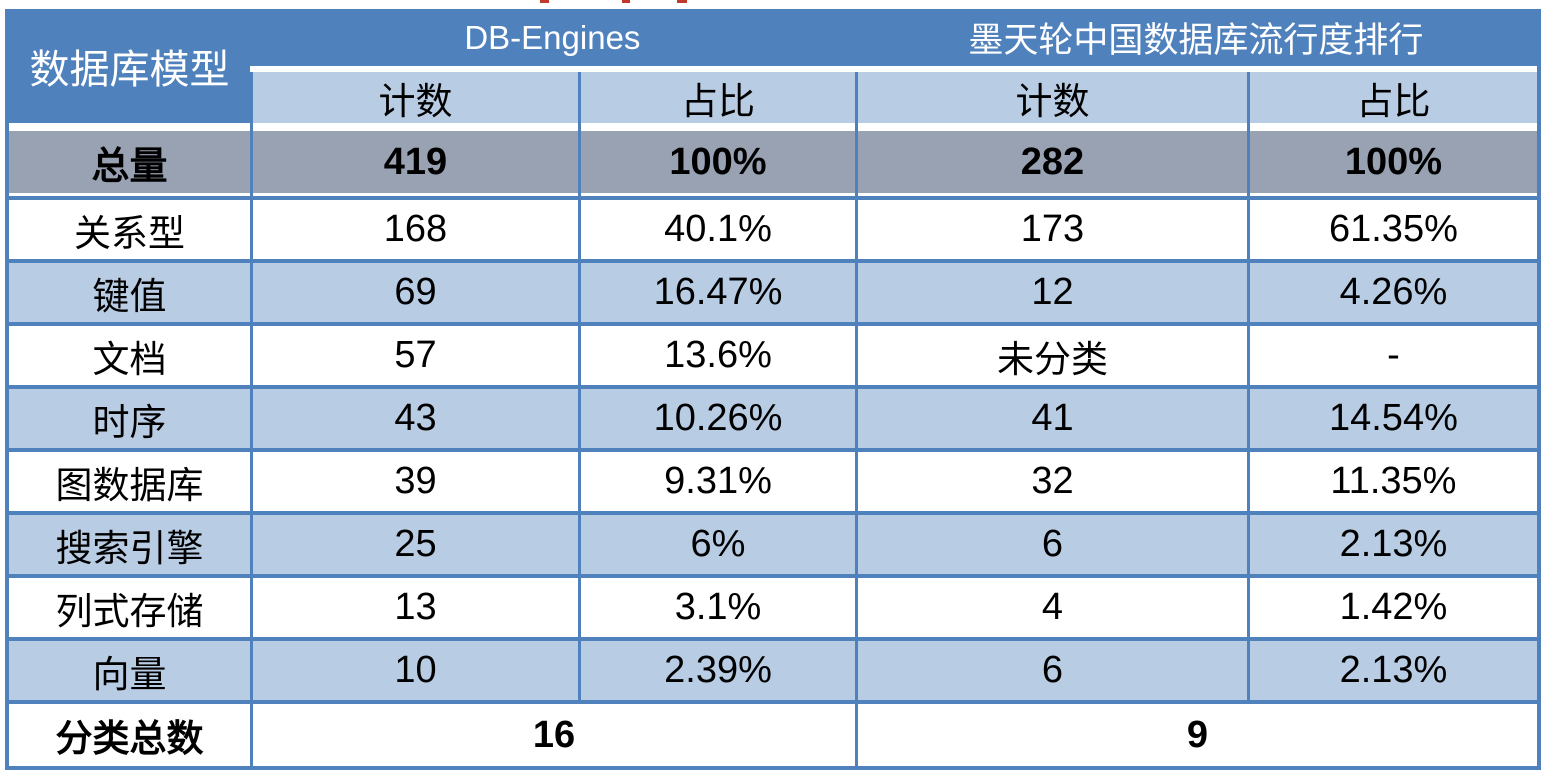 This screenshot has height=770, width=1547. What do you see at coordinates (1050, 97) in the screenshot?
I see `subheader-count-modb: 计数` at bounding box center [1050, 97].